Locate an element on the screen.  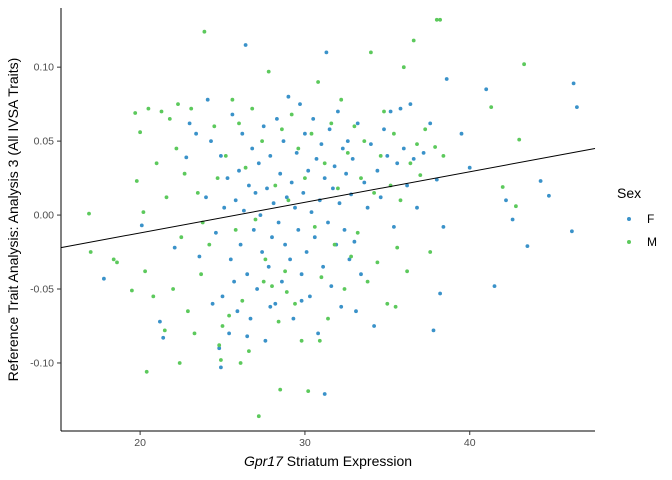
legend-key-m is located at coordinates (629, 242).